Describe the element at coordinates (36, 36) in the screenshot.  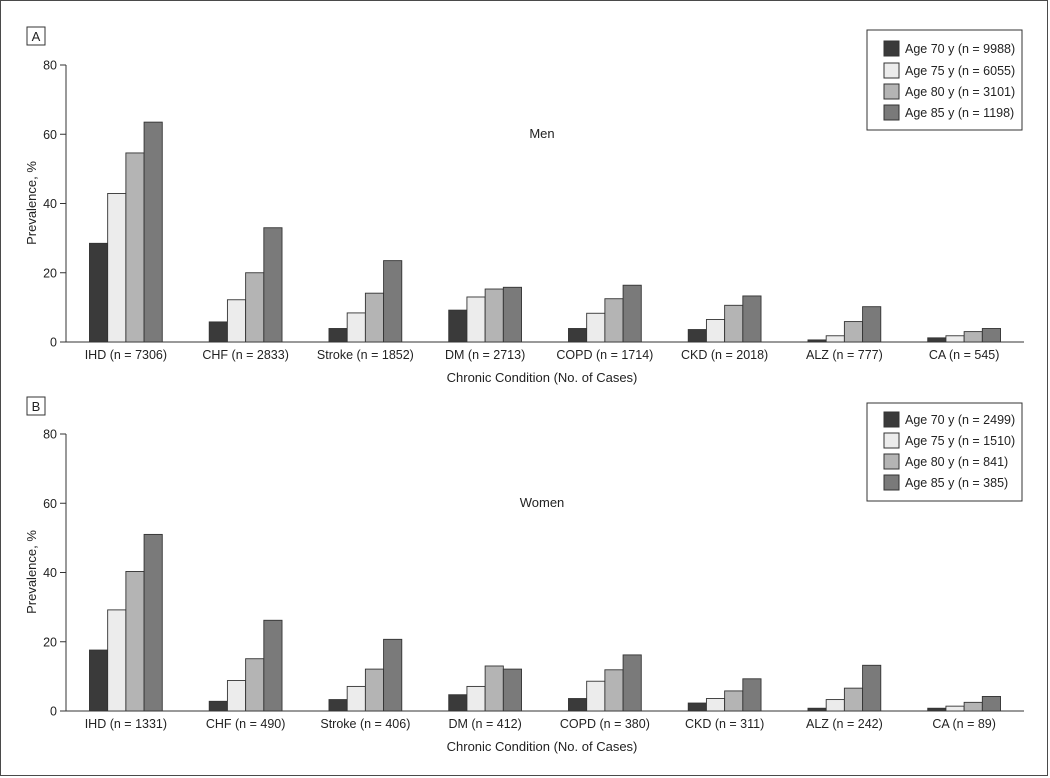
I see `panel-a-label: A` at that location.